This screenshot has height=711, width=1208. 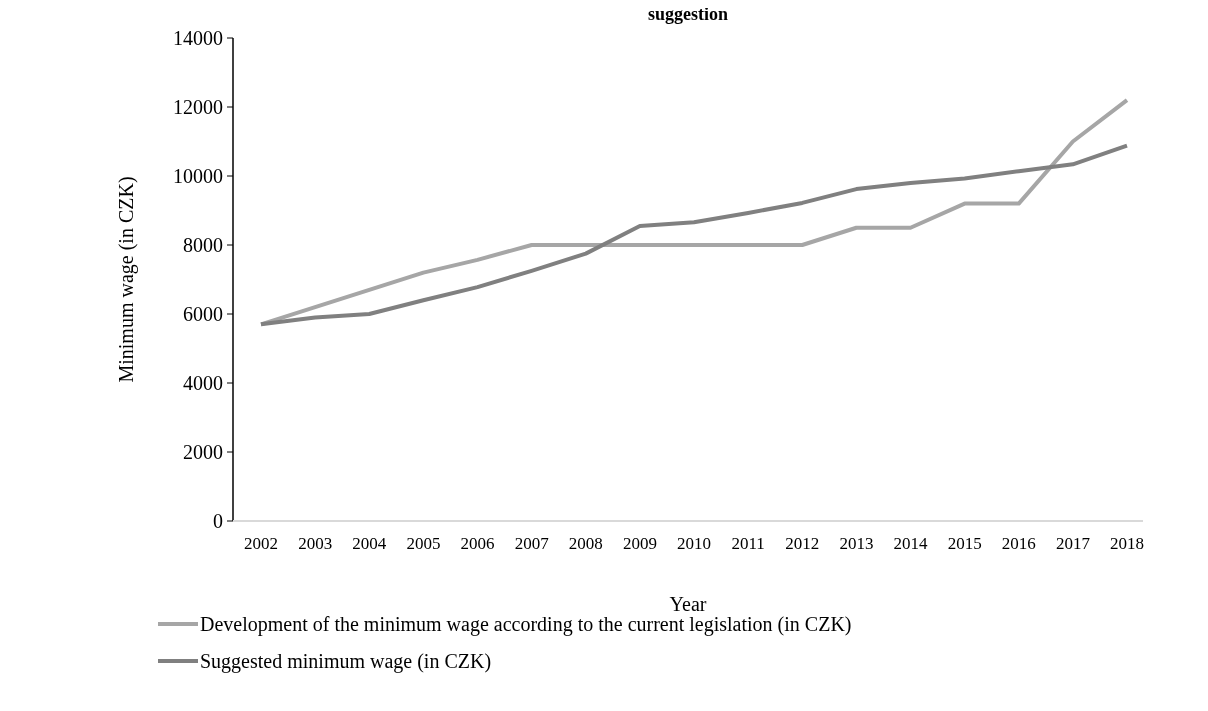 I want to click on x-tick-label: 2006, so click(x=477, y=543).